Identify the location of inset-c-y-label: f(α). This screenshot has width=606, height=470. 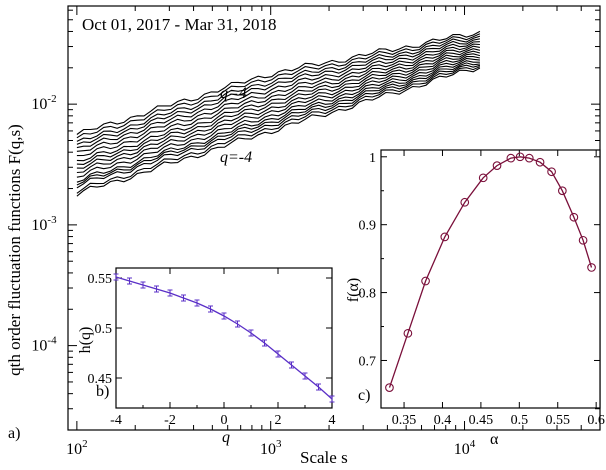
(353, 290).